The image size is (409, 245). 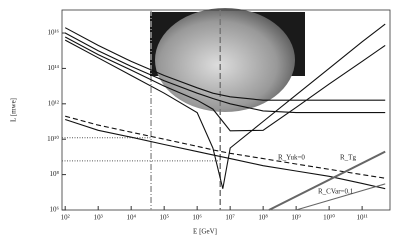 I want to click on y-tick-label: 10⁶, so click(x=55, y=210).